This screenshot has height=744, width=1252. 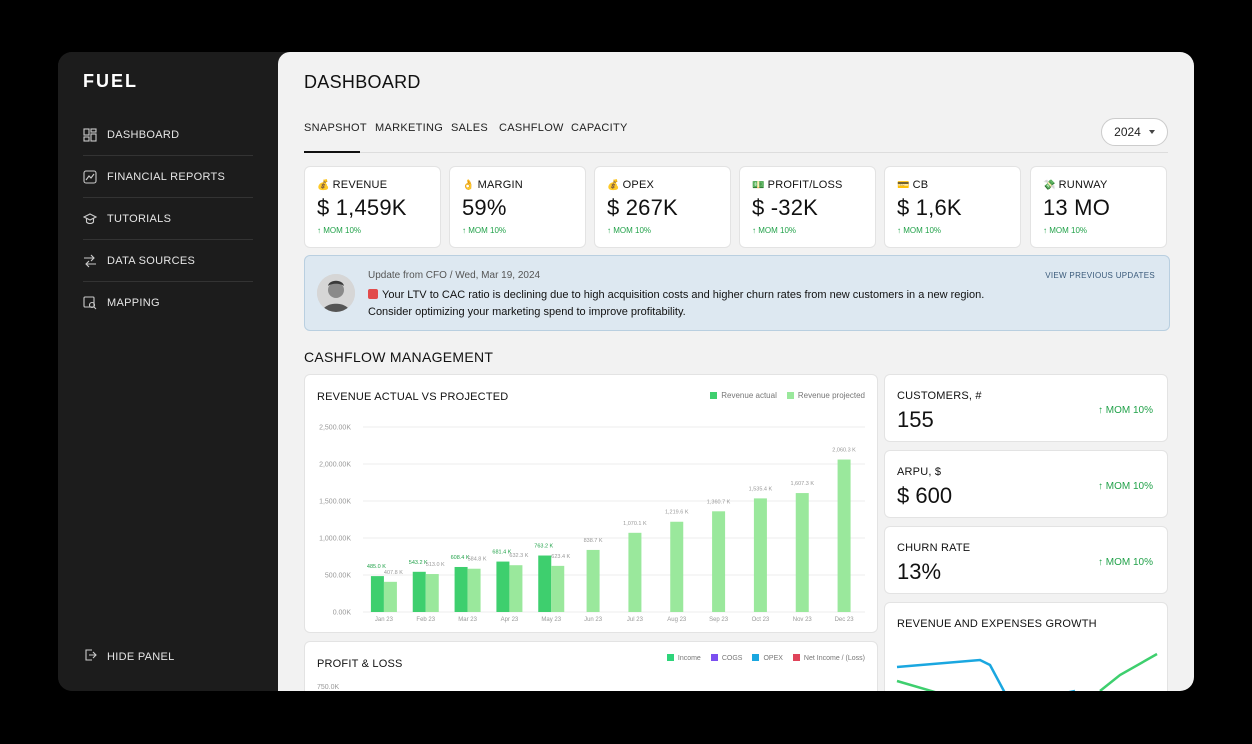 What do you see at coordinates (168, 303) in the screenshot?
I see `sidebar-item-mapping: MAPPING` at bounding box center [168, 303].